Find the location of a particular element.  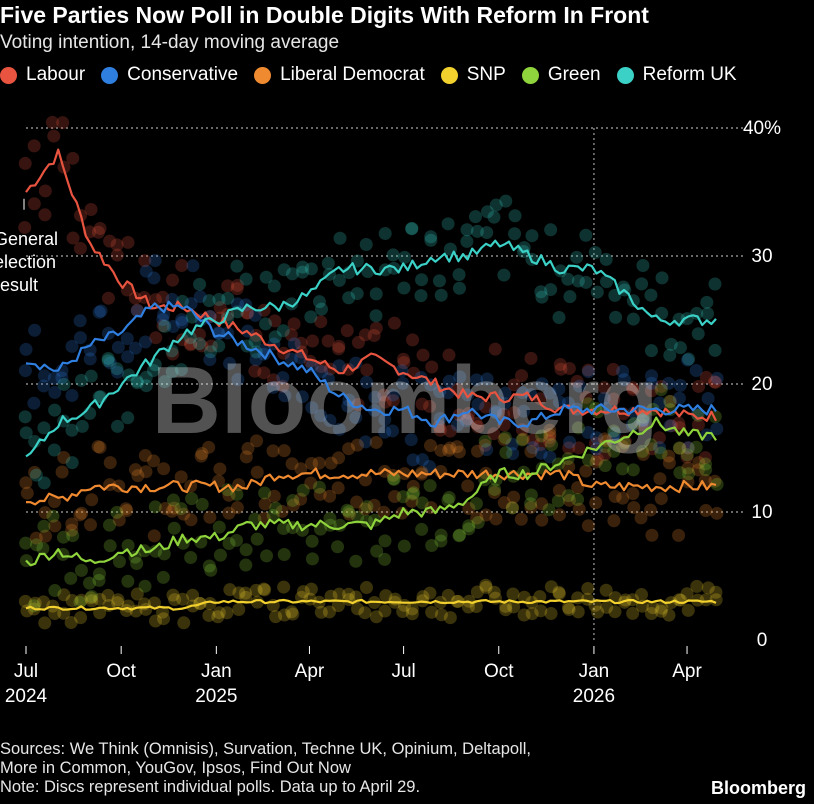

y-tick-label: 20 is located at coordinates (761, 384).